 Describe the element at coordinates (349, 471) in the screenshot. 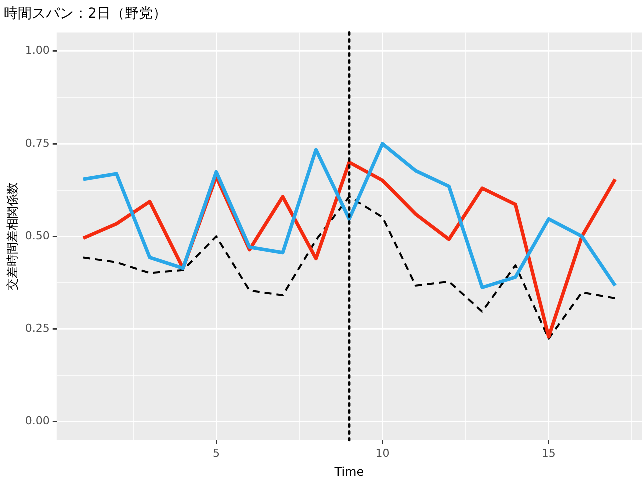

I see `x-axis-title: Time` at that location.